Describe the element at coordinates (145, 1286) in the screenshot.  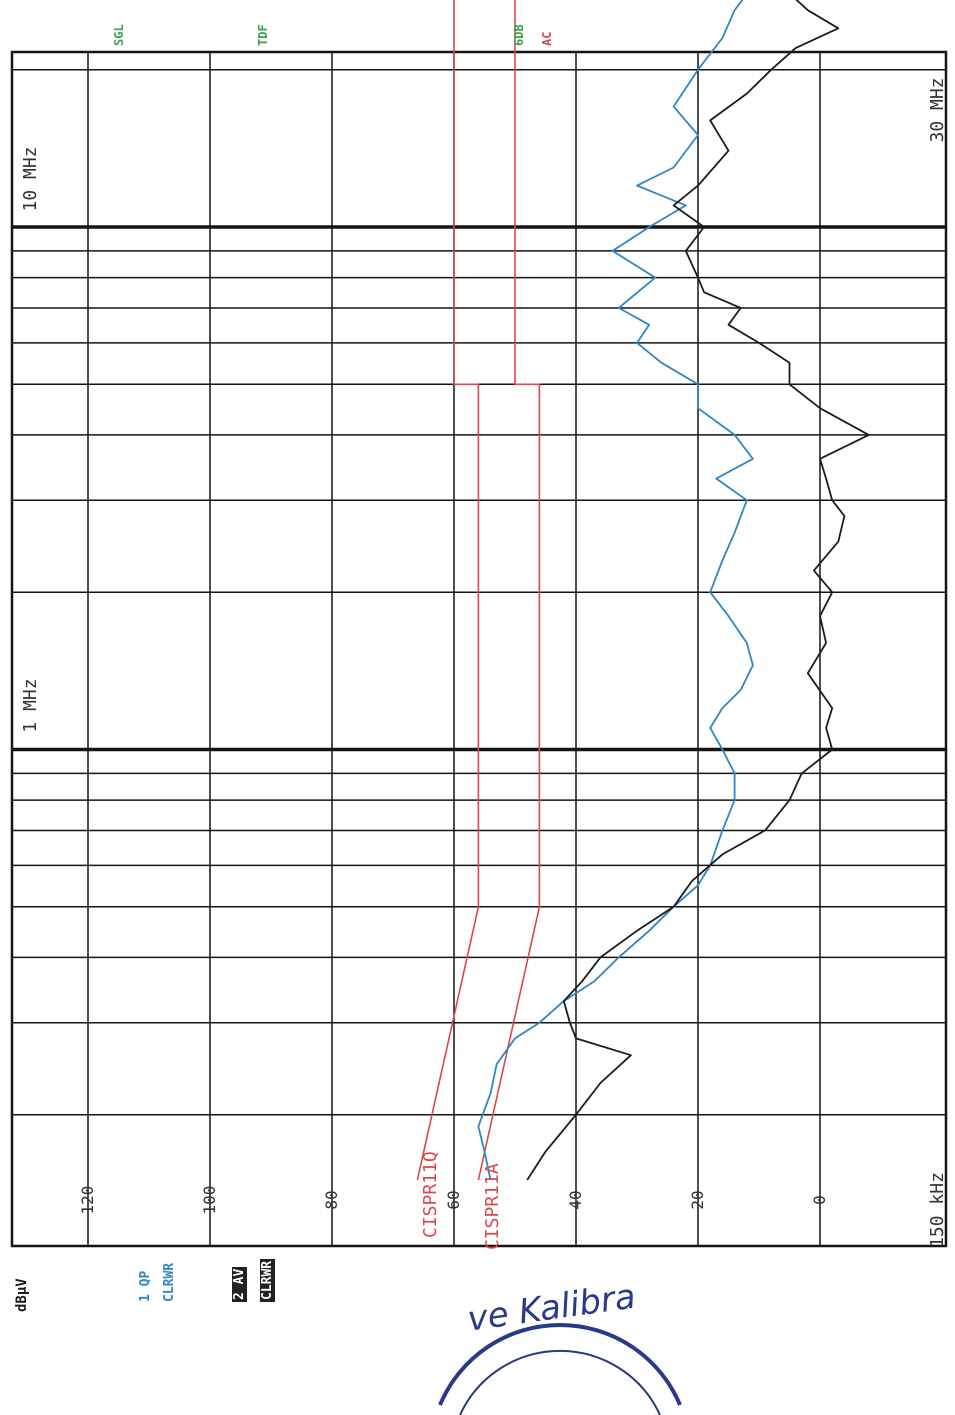
I see `trace1-mode-label: 1 QP` at that location.